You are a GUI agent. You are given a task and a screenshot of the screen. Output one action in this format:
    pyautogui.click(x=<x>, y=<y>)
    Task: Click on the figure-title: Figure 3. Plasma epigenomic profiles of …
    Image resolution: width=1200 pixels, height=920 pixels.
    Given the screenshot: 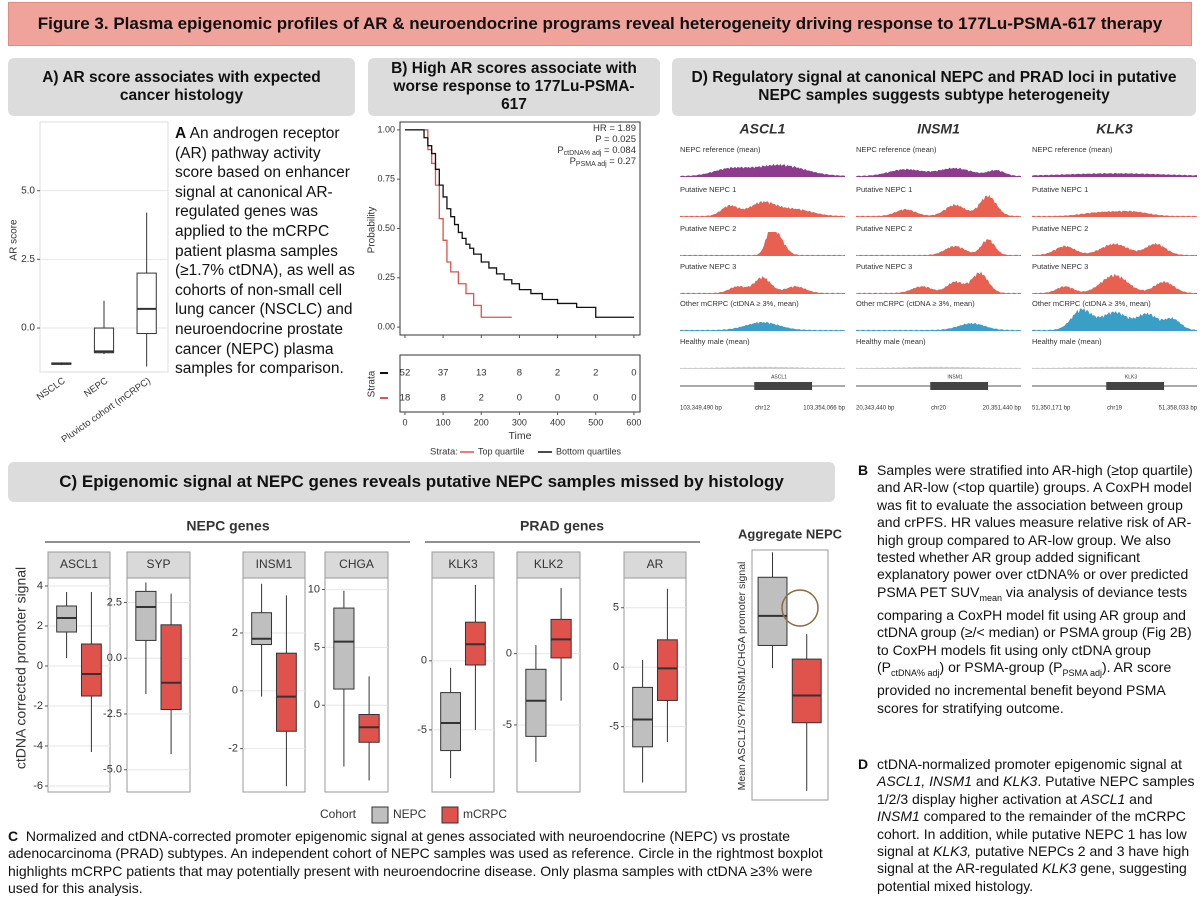 What is the action you would take?
    pyautogui.click(x=600, y=24)
    